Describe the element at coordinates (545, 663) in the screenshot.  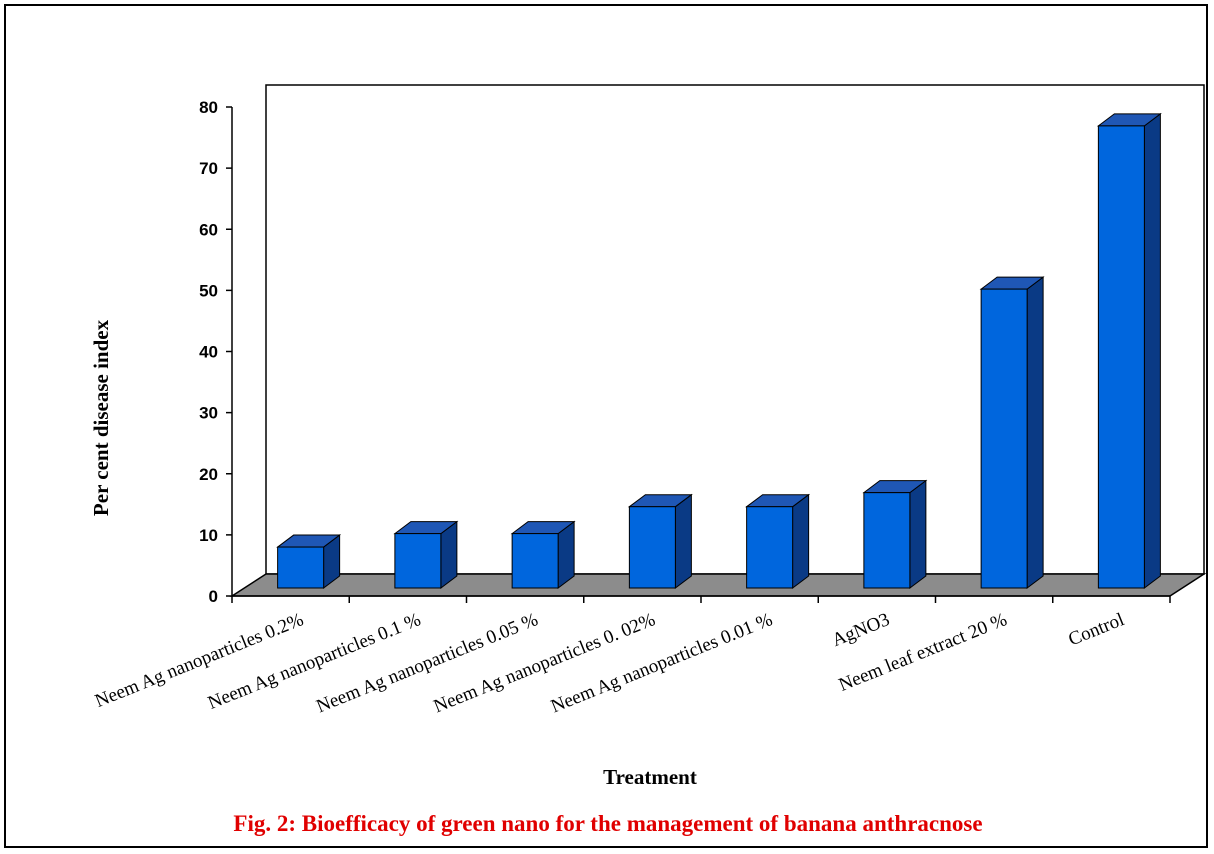
I see `x-tick-label: Neem Ag nanoparticles 0. 02%` at that location.